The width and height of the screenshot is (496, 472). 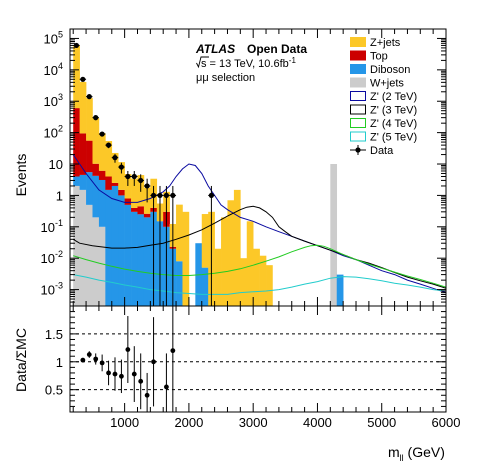 What do you see at coordinates (60, 34) in the screenshot?
I see `tick-exponent: 5` at bounding box center [60, 34].